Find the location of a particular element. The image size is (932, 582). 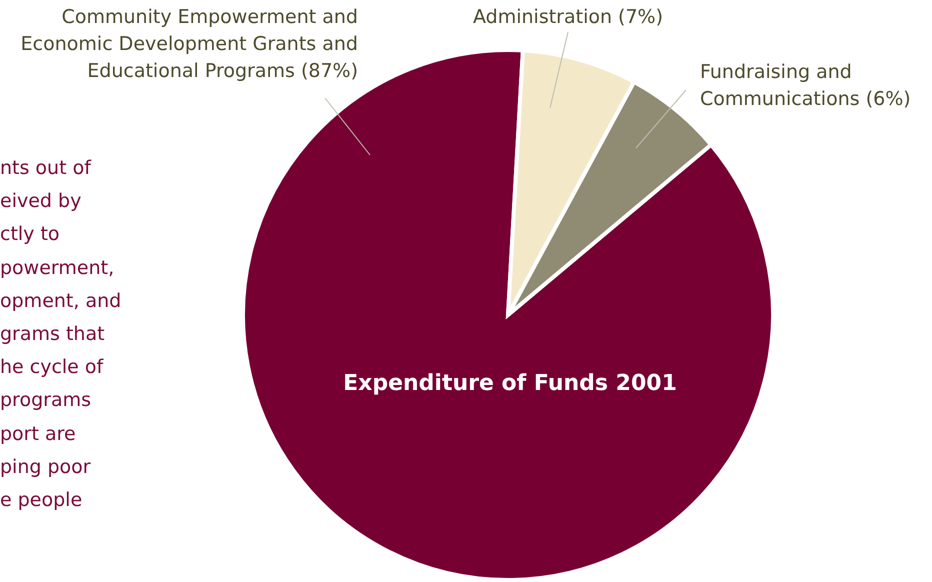

text: nts out of is located at coordinates (46, 168).